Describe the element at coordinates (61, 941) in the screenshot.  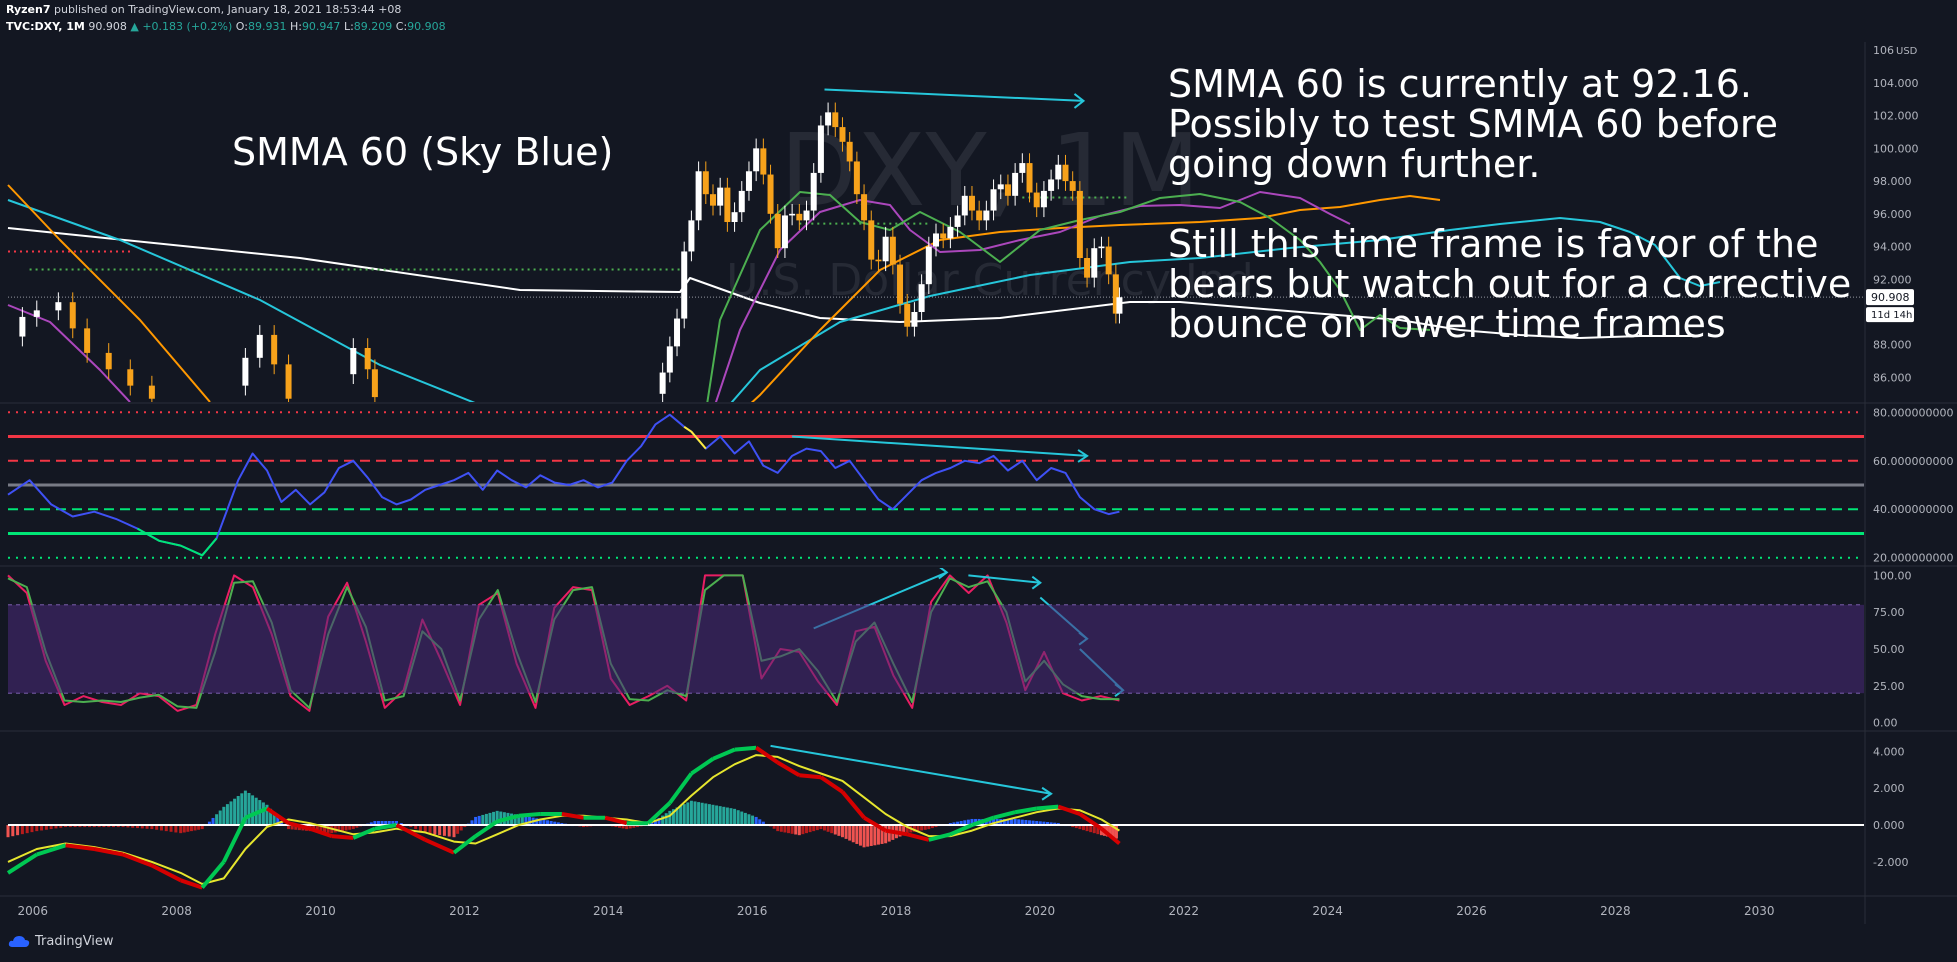
I see `tradingview-logo: TradingView` at that location.